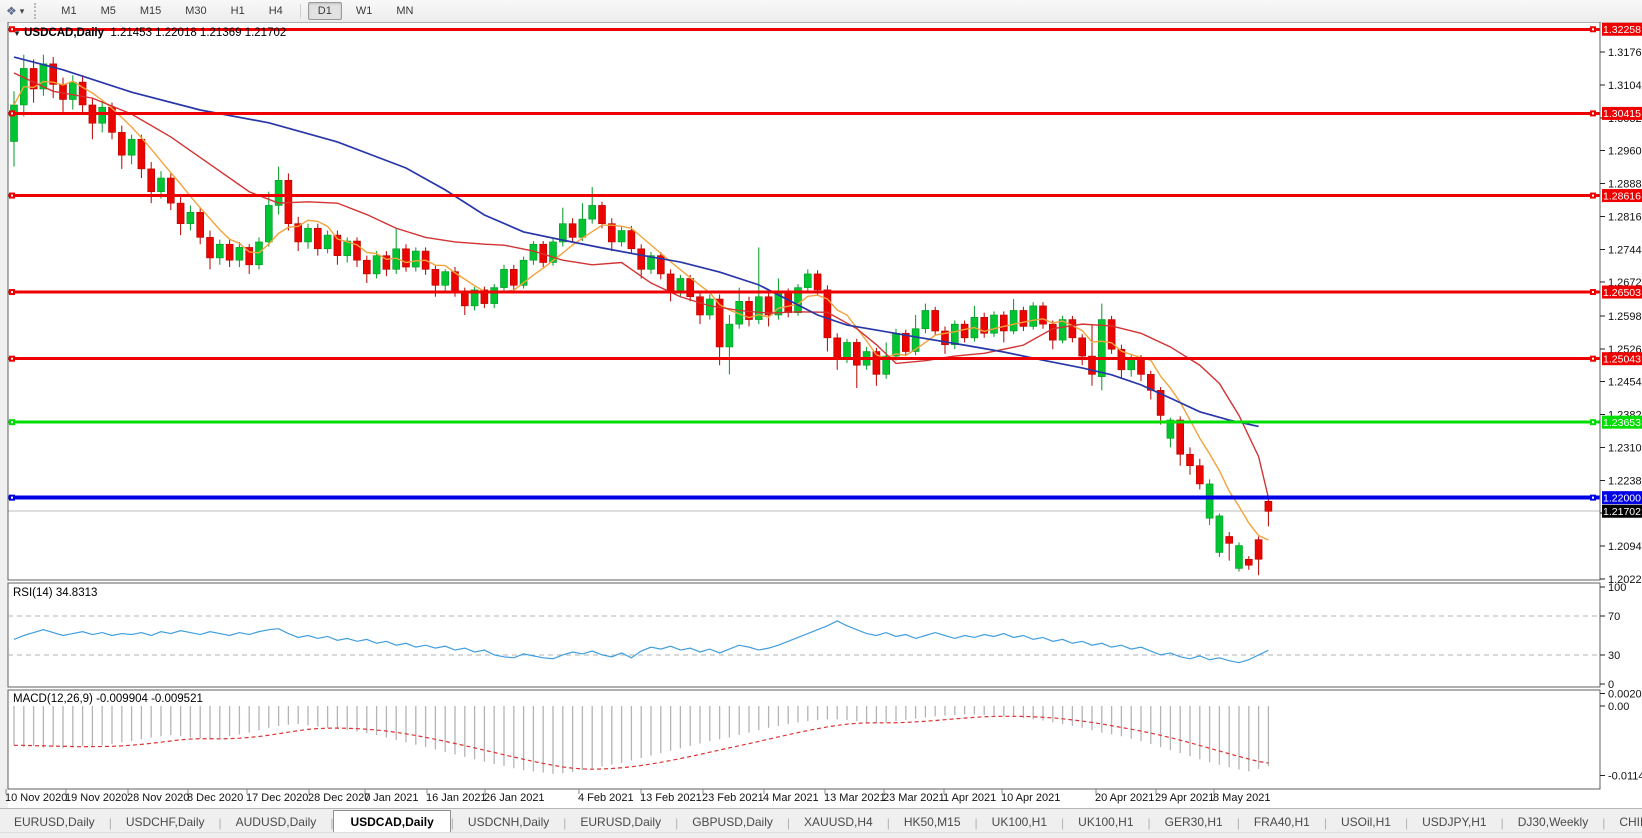 Image resolution: width=1642 pixels, height=838 pixels. I want to click on price-level-badge: 1.25043, so click(1622, 358).